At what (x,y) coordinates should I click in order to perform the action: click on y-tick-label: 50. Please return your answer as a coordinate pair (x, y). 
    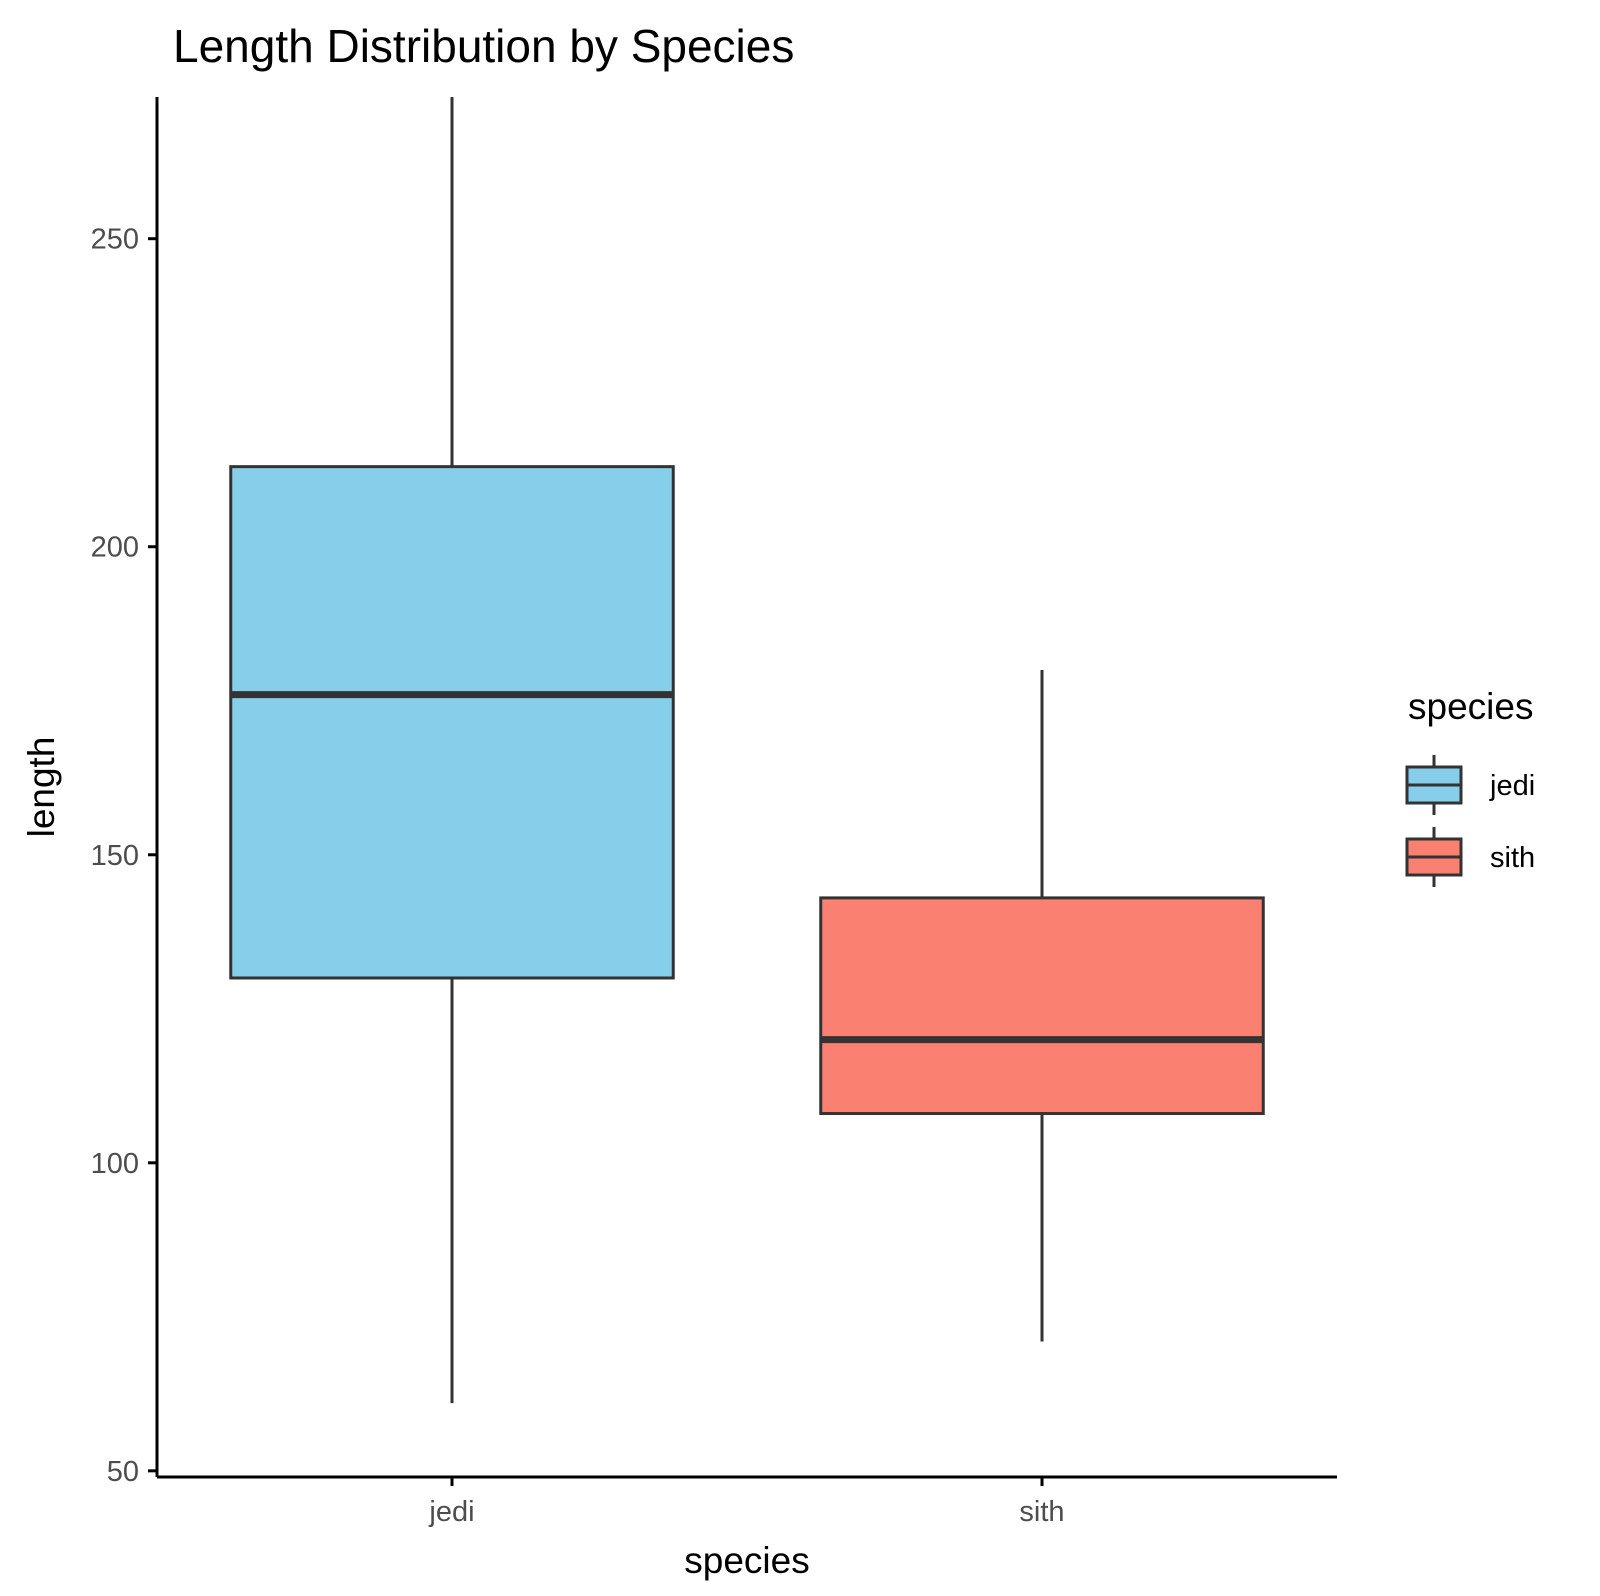
    Looking at the image, I should click on (123, 1472).